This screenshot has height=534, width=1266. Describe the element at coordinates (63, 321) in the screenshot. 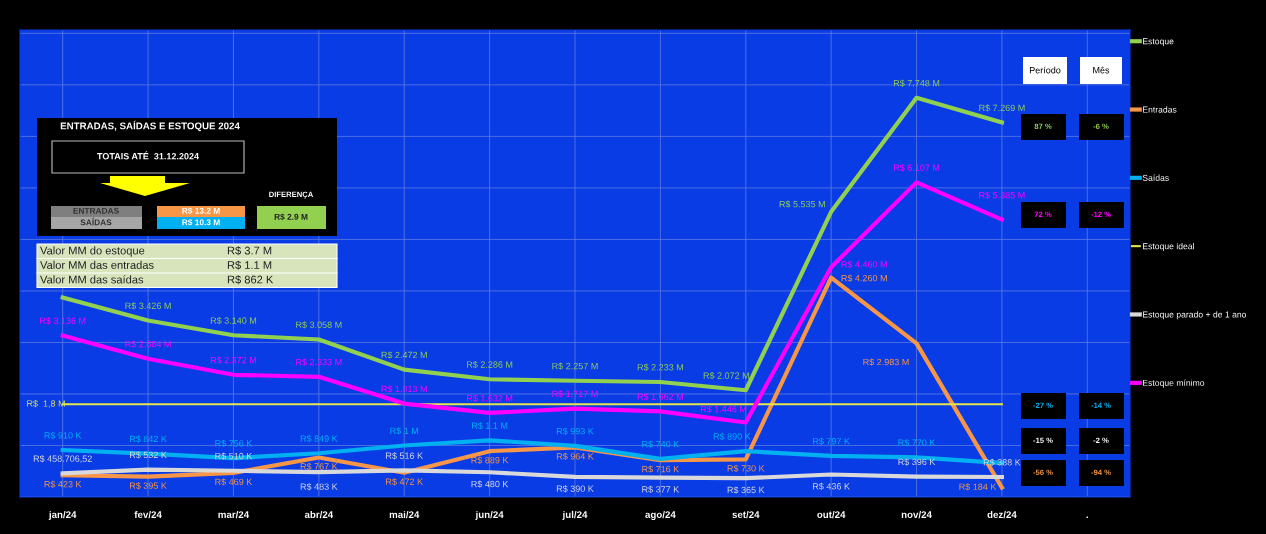

I see `data-label: R$ 3.136 M` at that location.